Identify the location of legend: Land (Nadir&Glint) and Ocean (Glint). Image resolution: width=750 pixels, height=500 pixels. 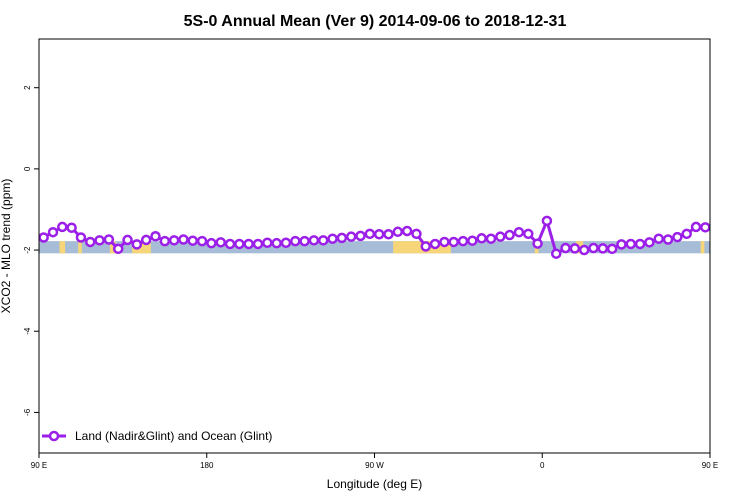
(157, 436).